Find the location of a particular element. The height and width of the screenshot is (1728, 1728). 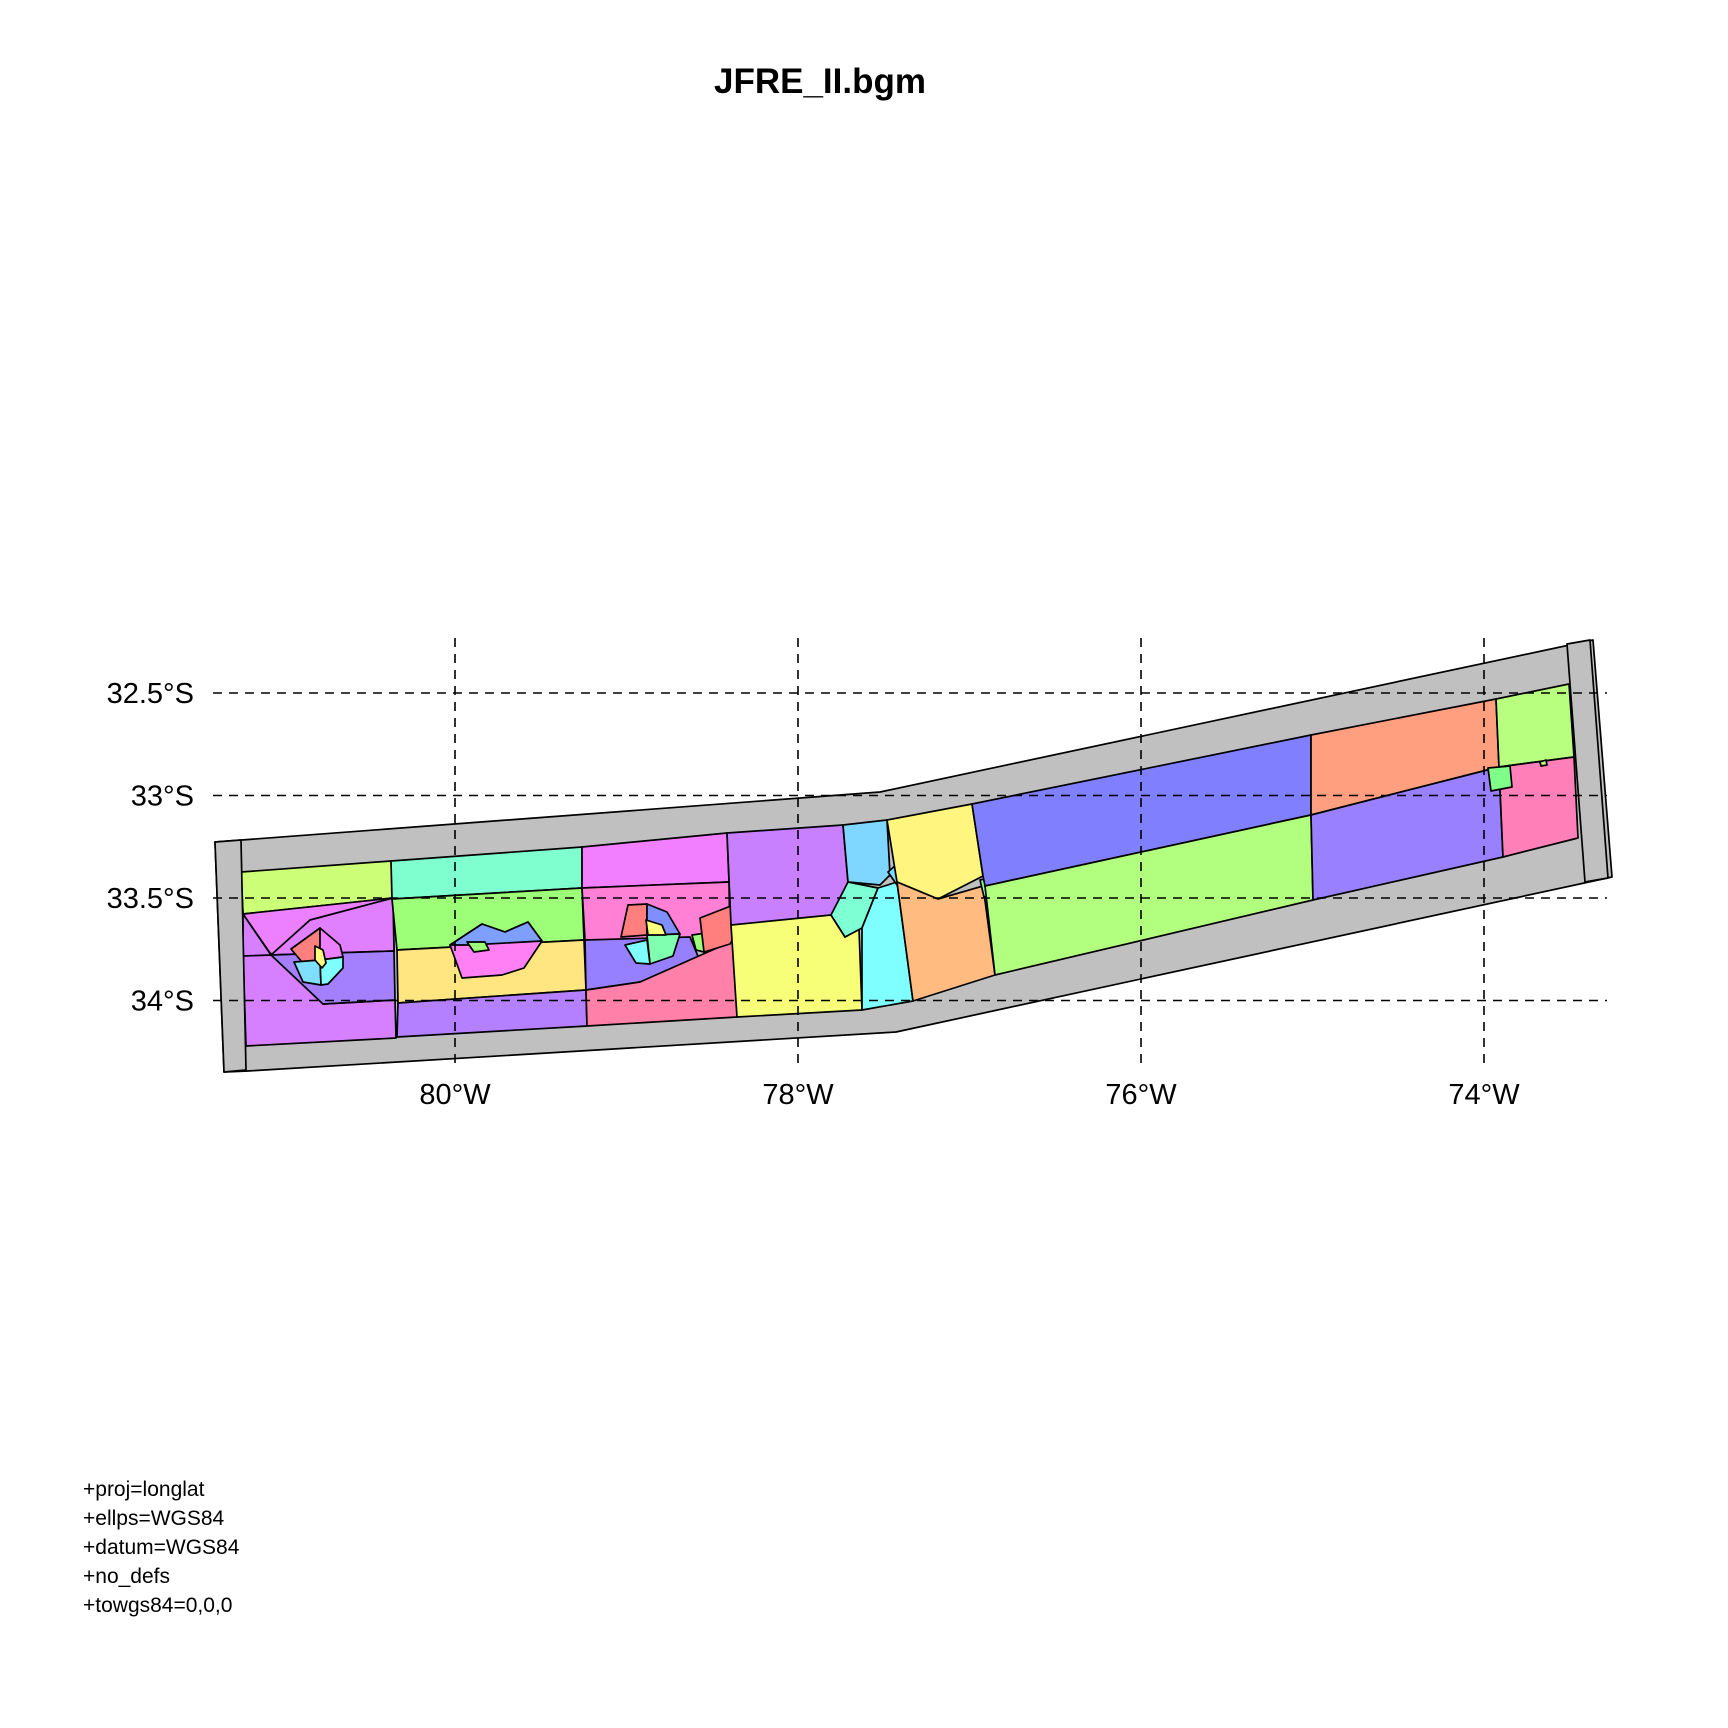

projection-note: +ellps=WGS84 is located at coordinates (154, 1518).